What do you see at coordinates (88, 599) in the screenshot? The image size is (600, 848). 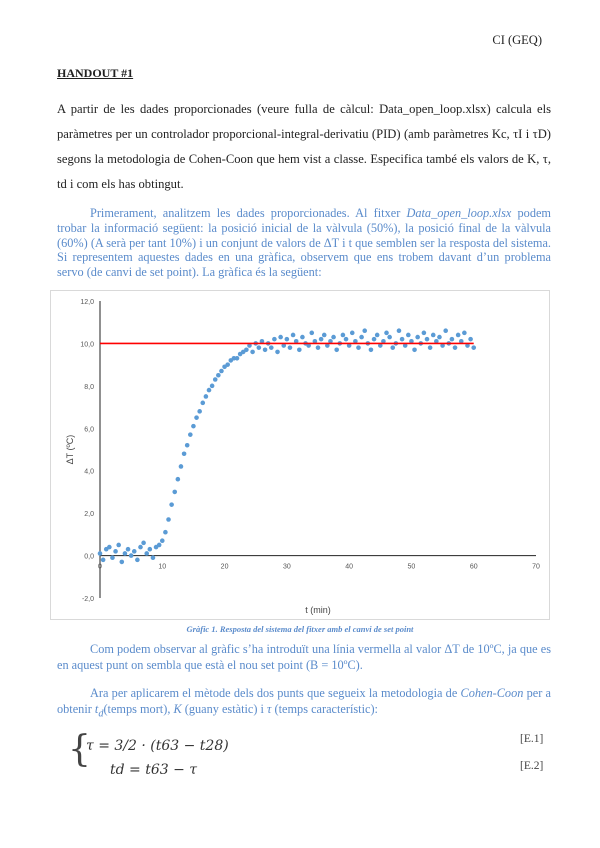 I see `y-tick-label: -2,0` at bounding box center [88, 599].